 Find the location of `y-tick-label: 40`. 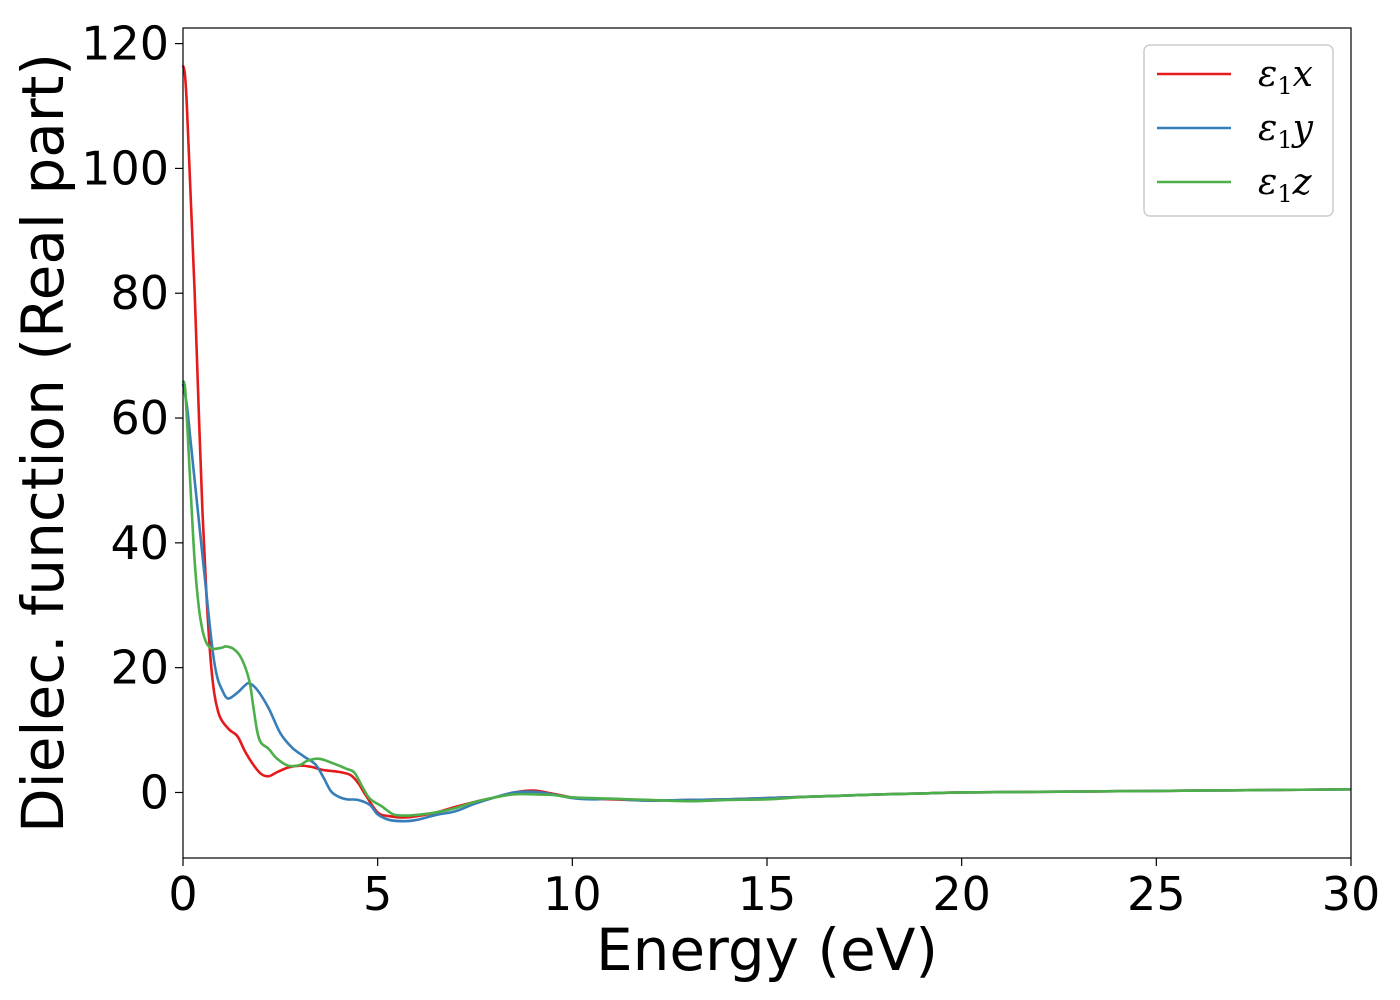

y-tick-label: 40 is located at coordinates (139, 543).